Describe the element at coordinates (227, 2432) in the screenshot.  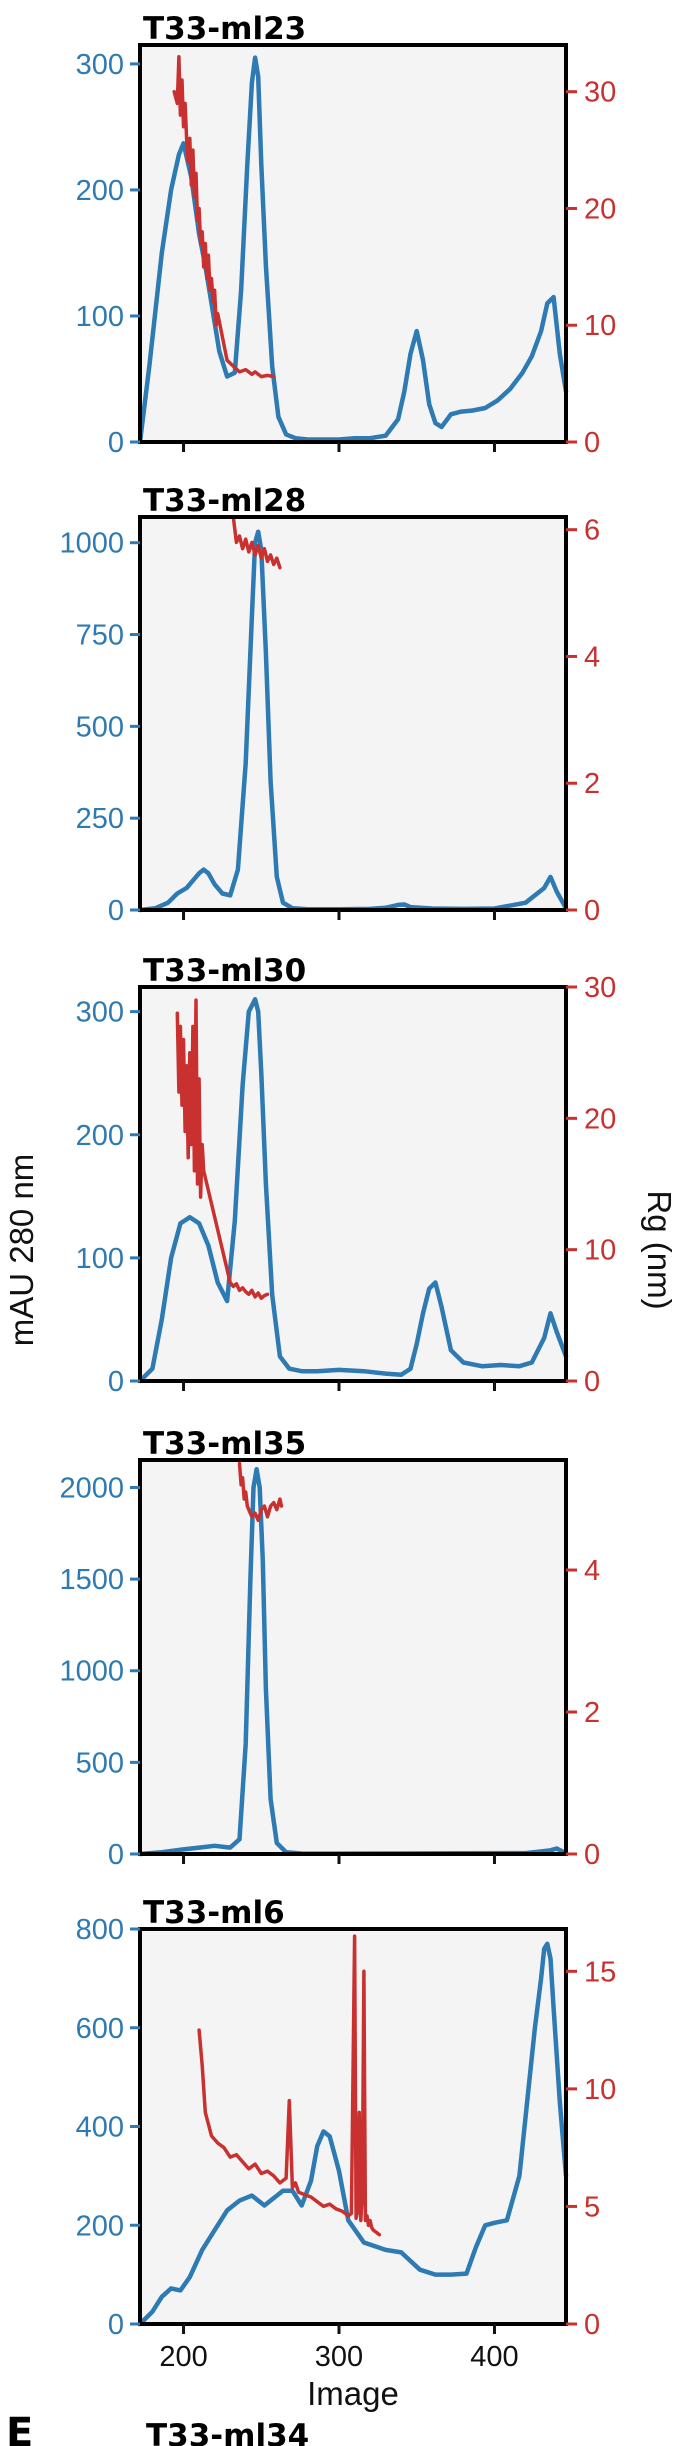
I see `next-panel-title: T33-ml34` at that location.